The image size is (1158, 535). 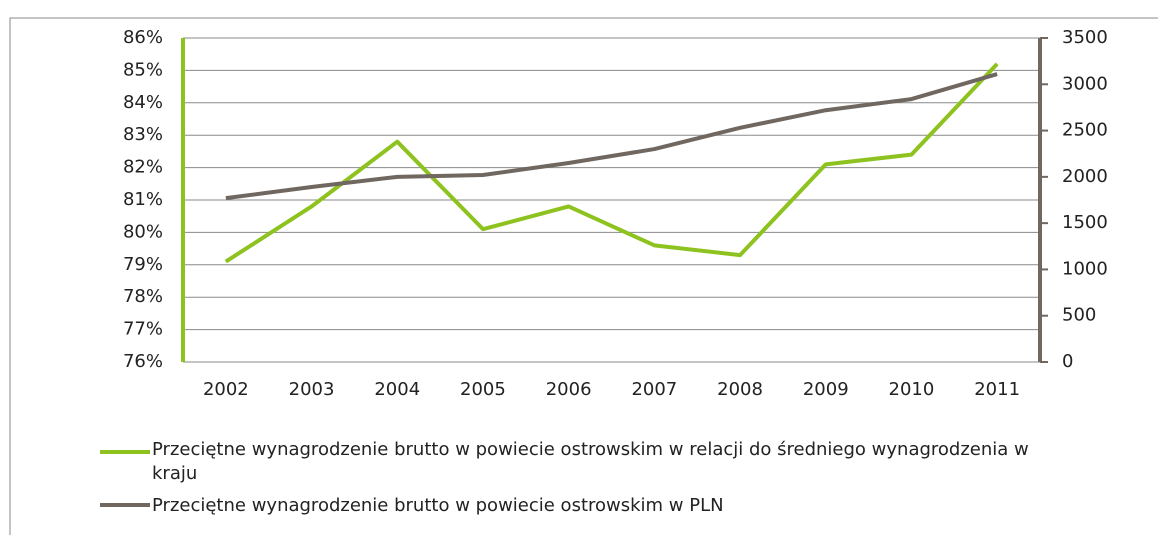 I want to click on y-tick-label: 80%, so click(x=143, y=231).